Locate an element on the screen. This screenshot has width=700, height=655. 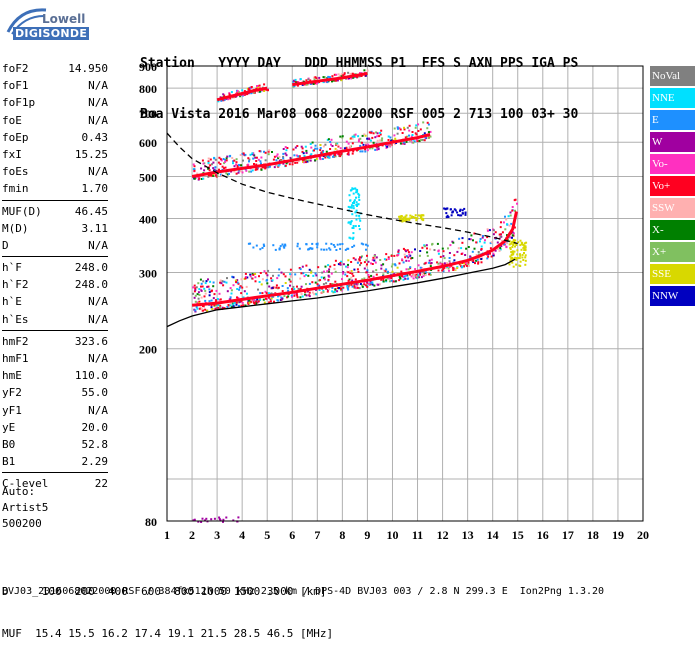
param-value: 55.0 is located at coordinates (95, 393).